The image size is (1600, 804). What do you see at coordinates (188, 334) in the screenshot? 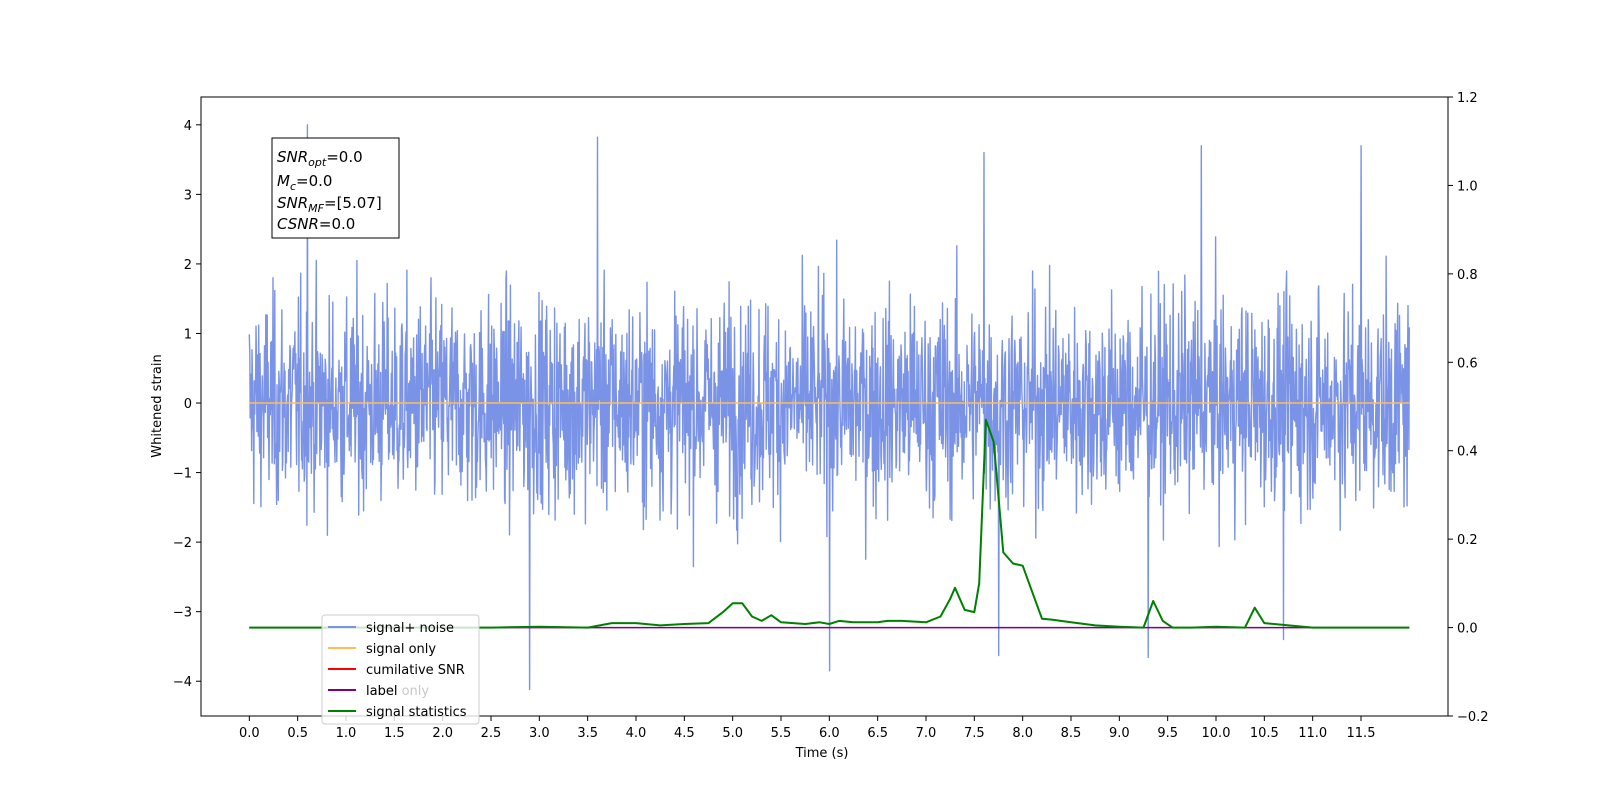
I see `y-tick-label: 1` at bounding box center [188, 334].